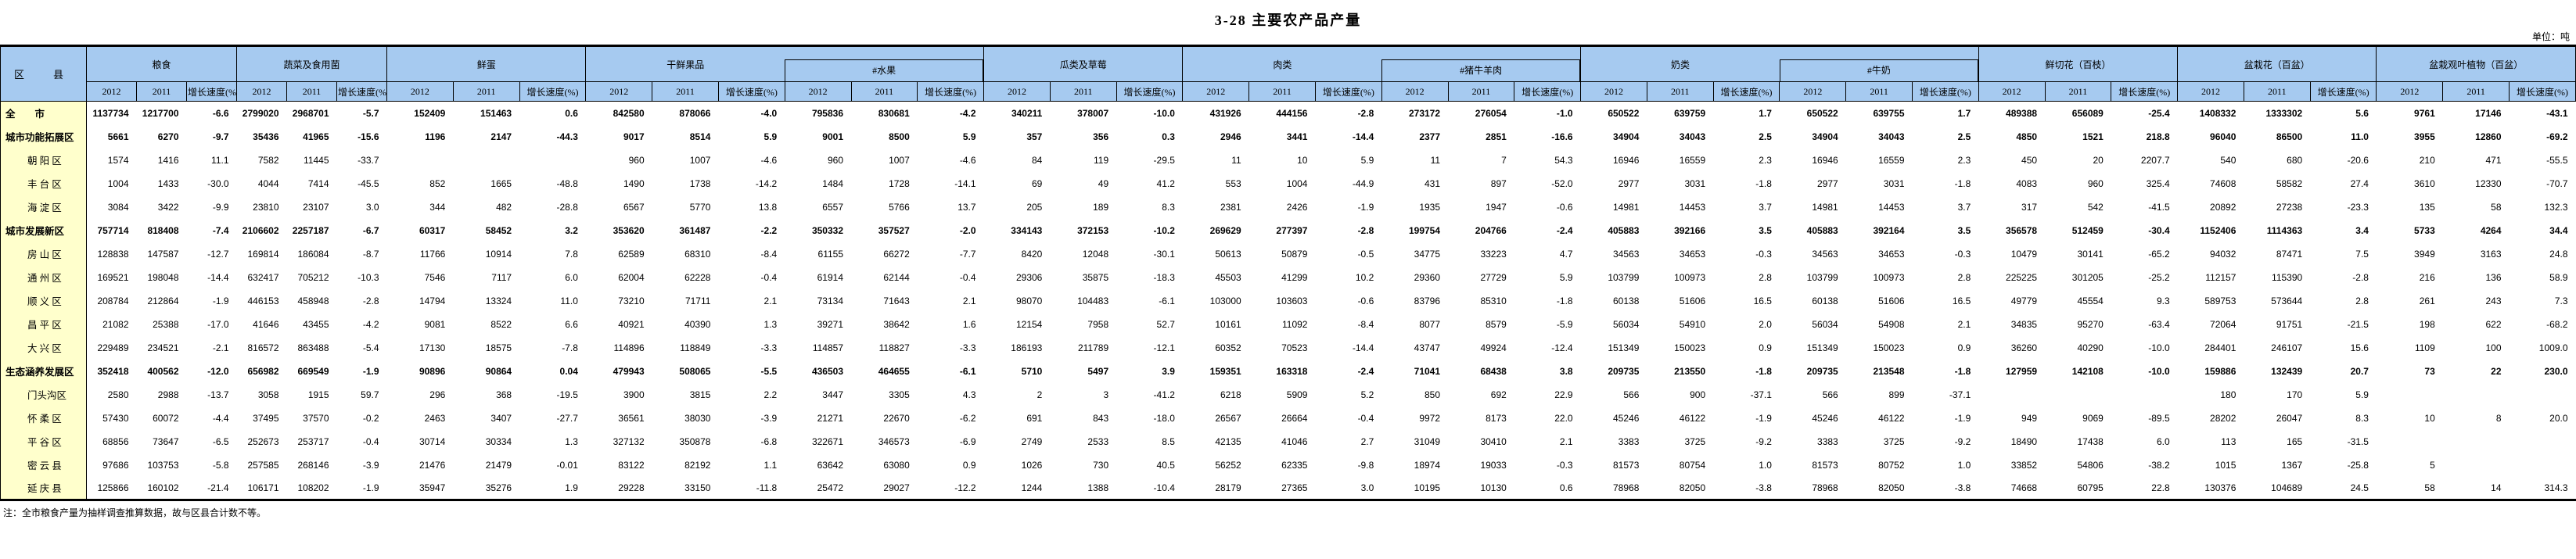  What do you see at coordinates (818, 277) in the screenshot?
I see `data-cell: 61914` at bounding box center [818, 277].